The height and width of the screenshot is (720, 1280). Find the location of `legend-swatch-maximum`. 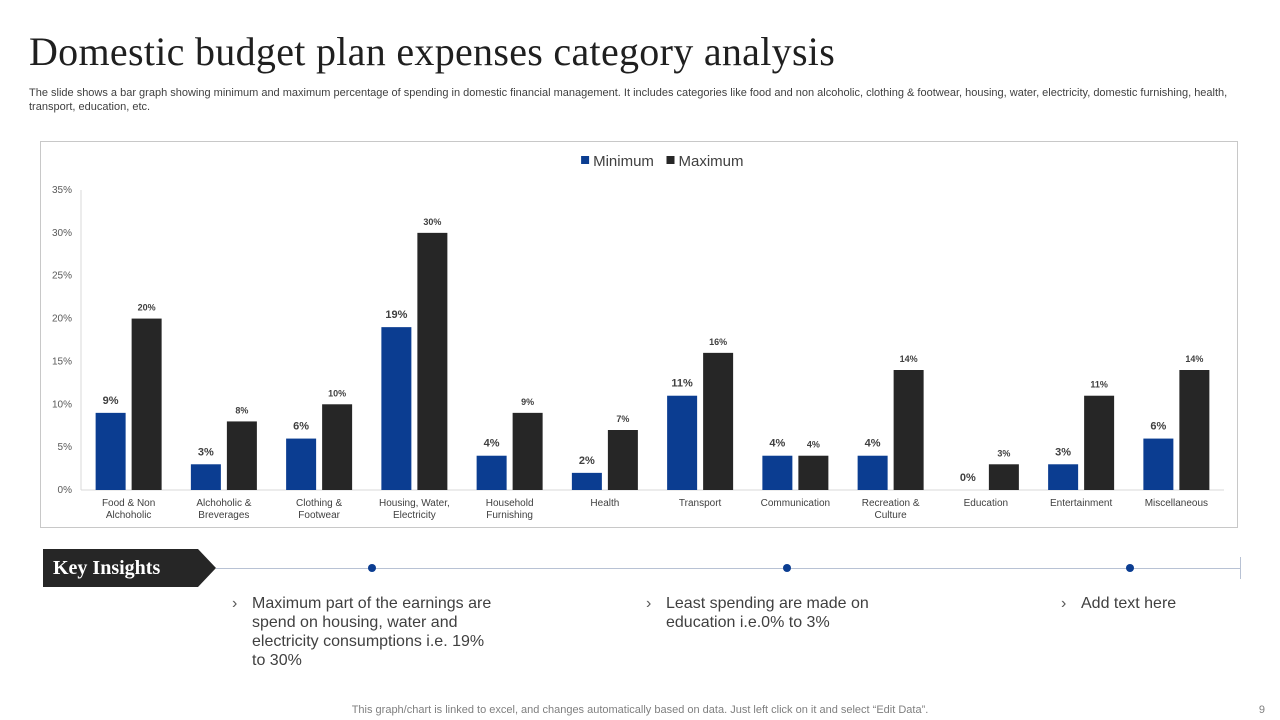

legend-swatch-maximum is located at coordinates (670, 160).